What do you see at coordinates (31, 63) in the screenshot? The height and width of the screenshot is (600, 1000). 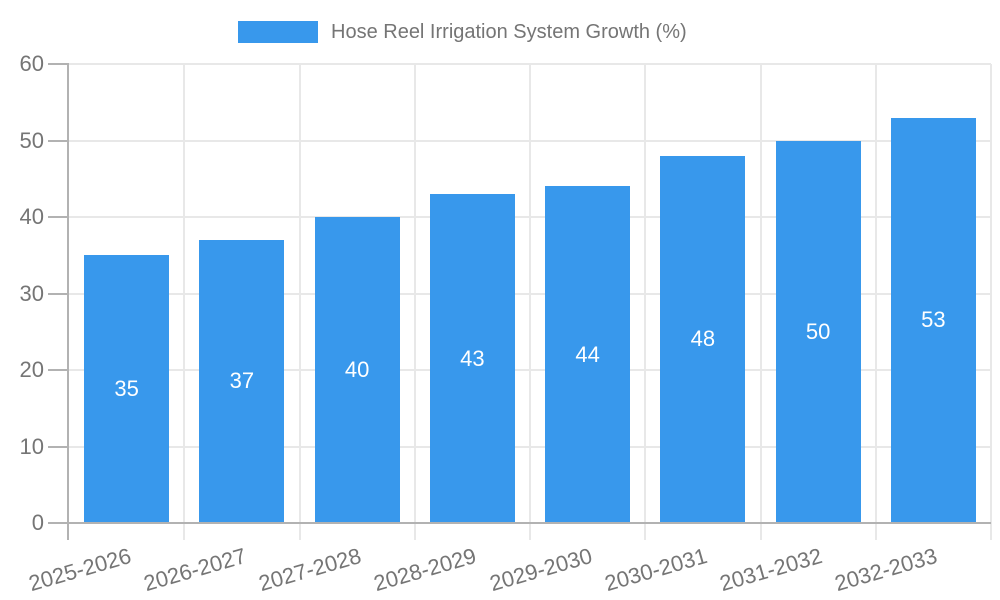 I see `y-tick-label: 60` at bounding box center [31, 63].